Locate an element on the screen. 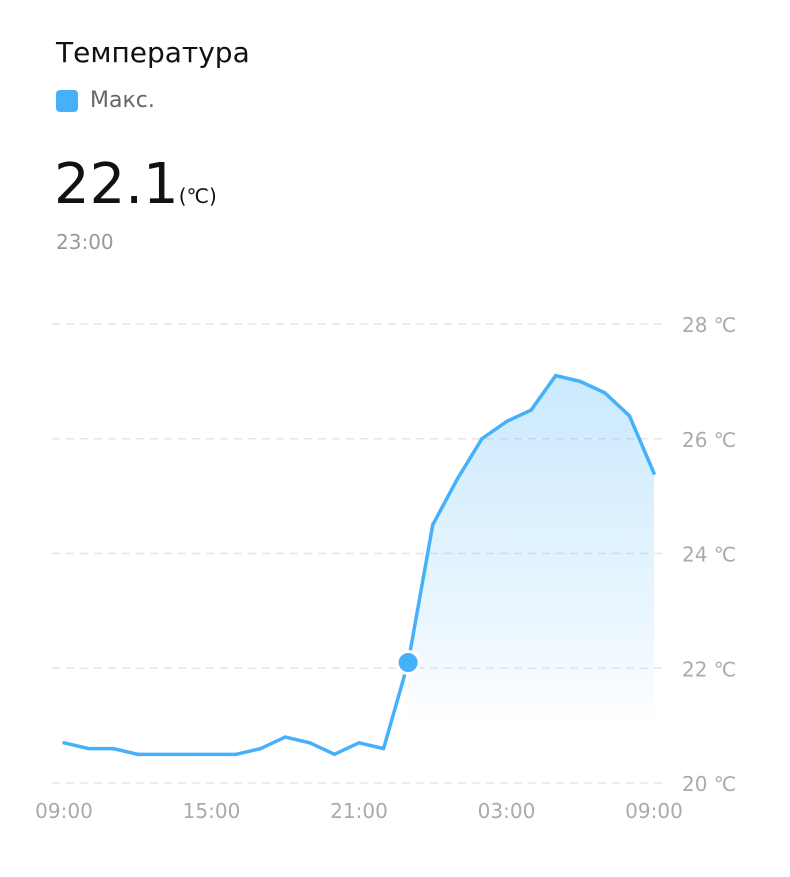 Image resolution: width=790 pixels, height=877 pixels. selected-time: 23:00 is located at coordinates (85, 242).